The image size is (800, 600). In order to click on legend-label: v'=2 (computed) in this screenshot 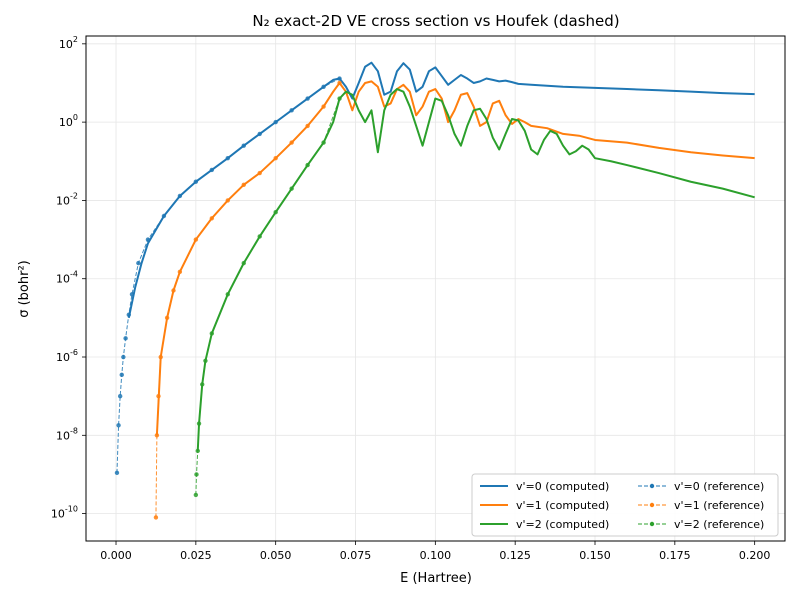, I will do `click(562, 524)`.